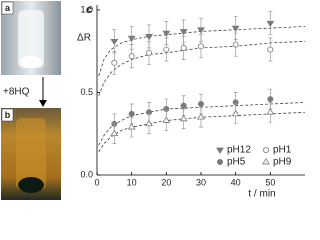 Image resolution: width=320 pixels, height=240 pixels. Describe the element at coordinates (96, 182) in the screenshot. I see `x-tick-label: 0` at that location.